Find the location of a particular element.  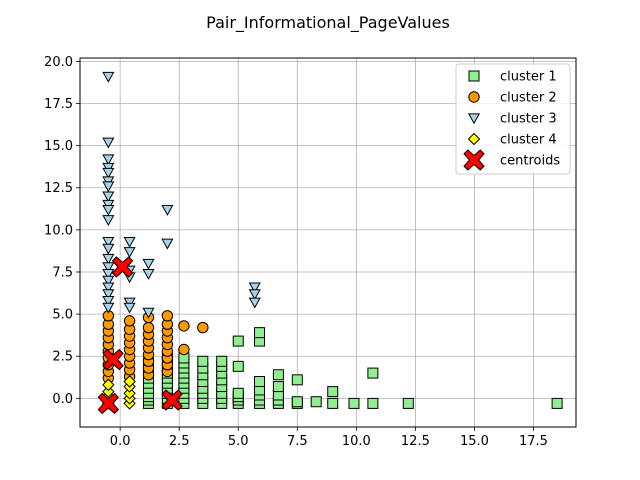

y-tick-label: 7.5 is located at coordinates (62, 272).